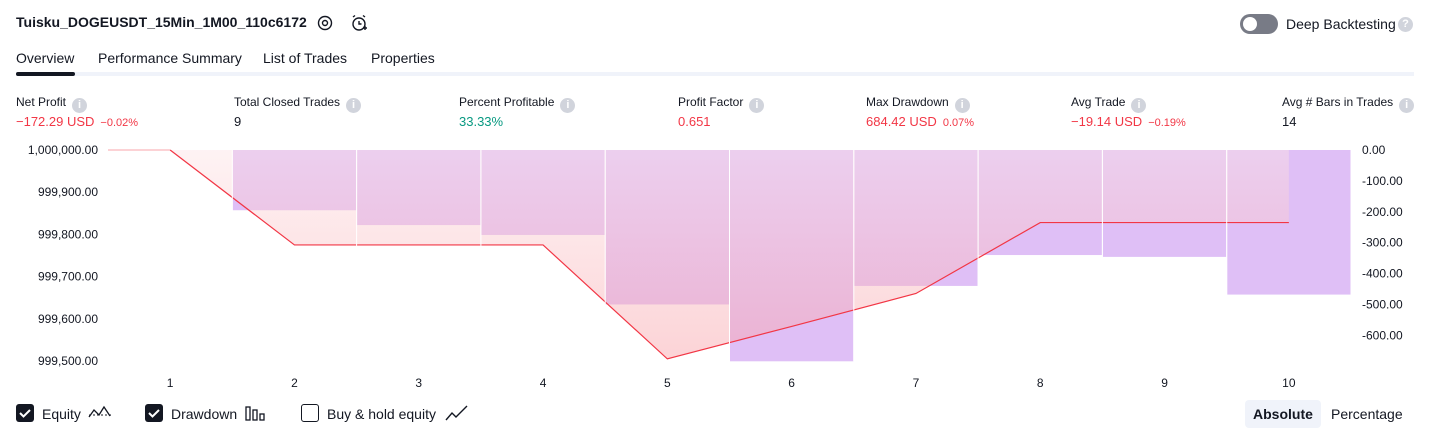 This screenshot has height=438, width=1431. Describe the element at coordinates (161, 22) in the screenshot. I see `strategy-title: Tuisku_DOGEUSDT_15Min_1M00_110c6172` at that location.